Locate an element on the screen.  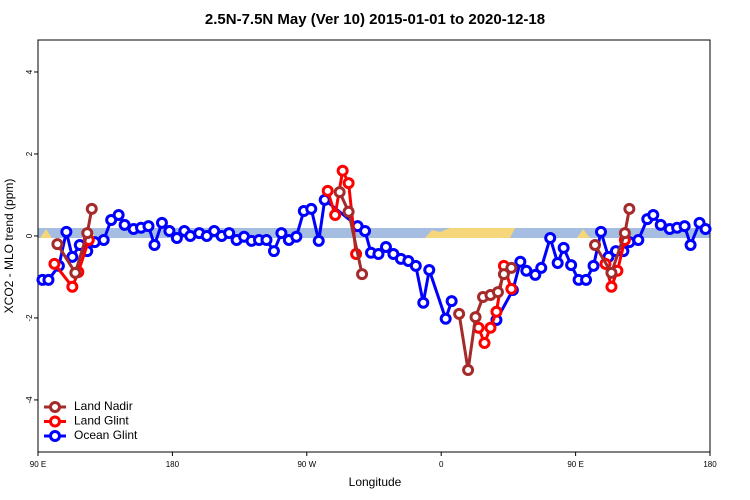
y-tick-label: -2 is located at coordinates (29, 318).